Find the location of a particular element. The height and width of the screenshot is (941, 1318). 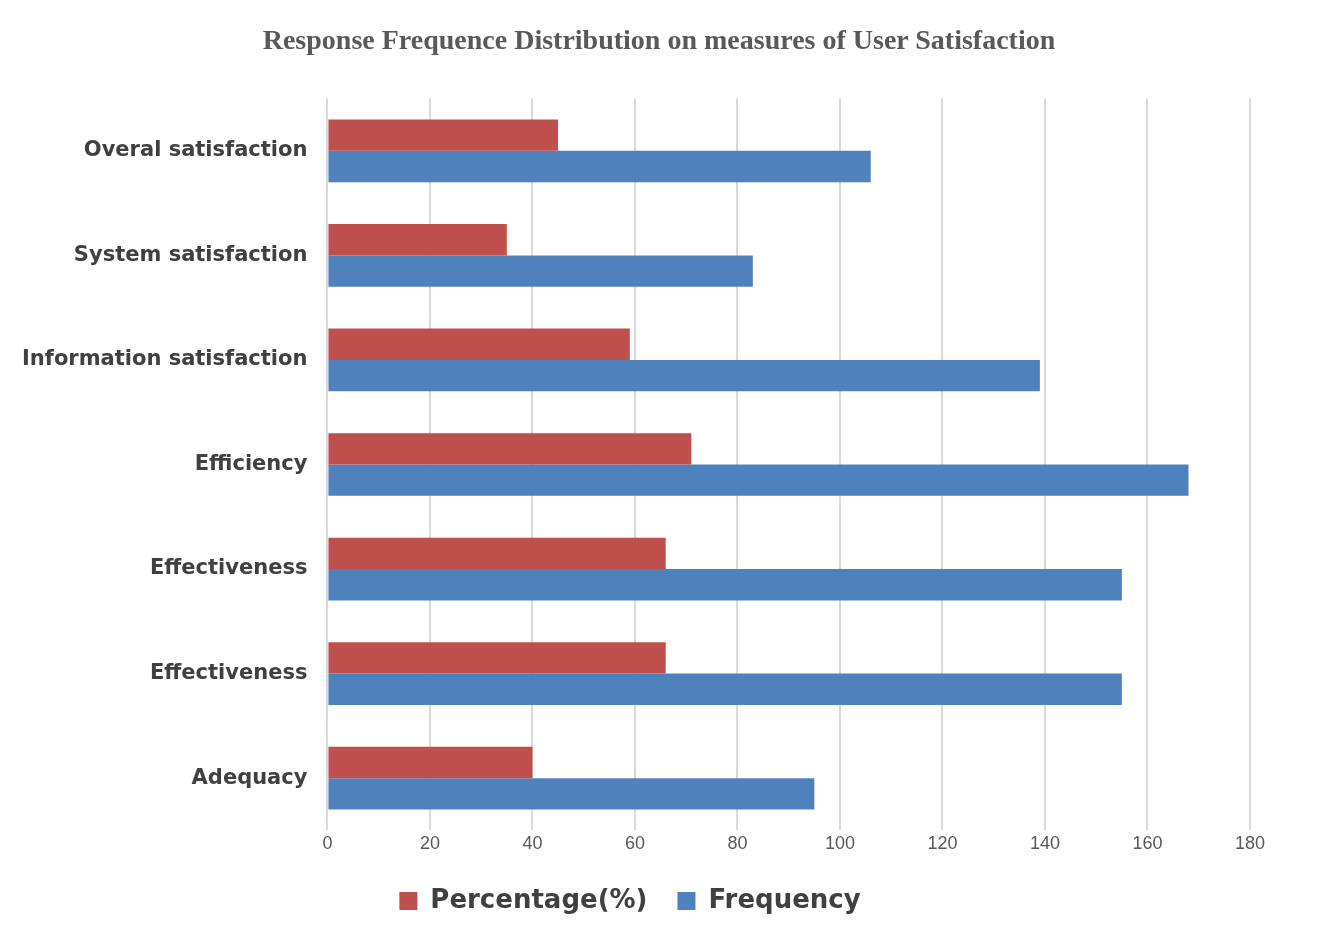

x-tick-label: 0 is located at coordinates (327, 843).